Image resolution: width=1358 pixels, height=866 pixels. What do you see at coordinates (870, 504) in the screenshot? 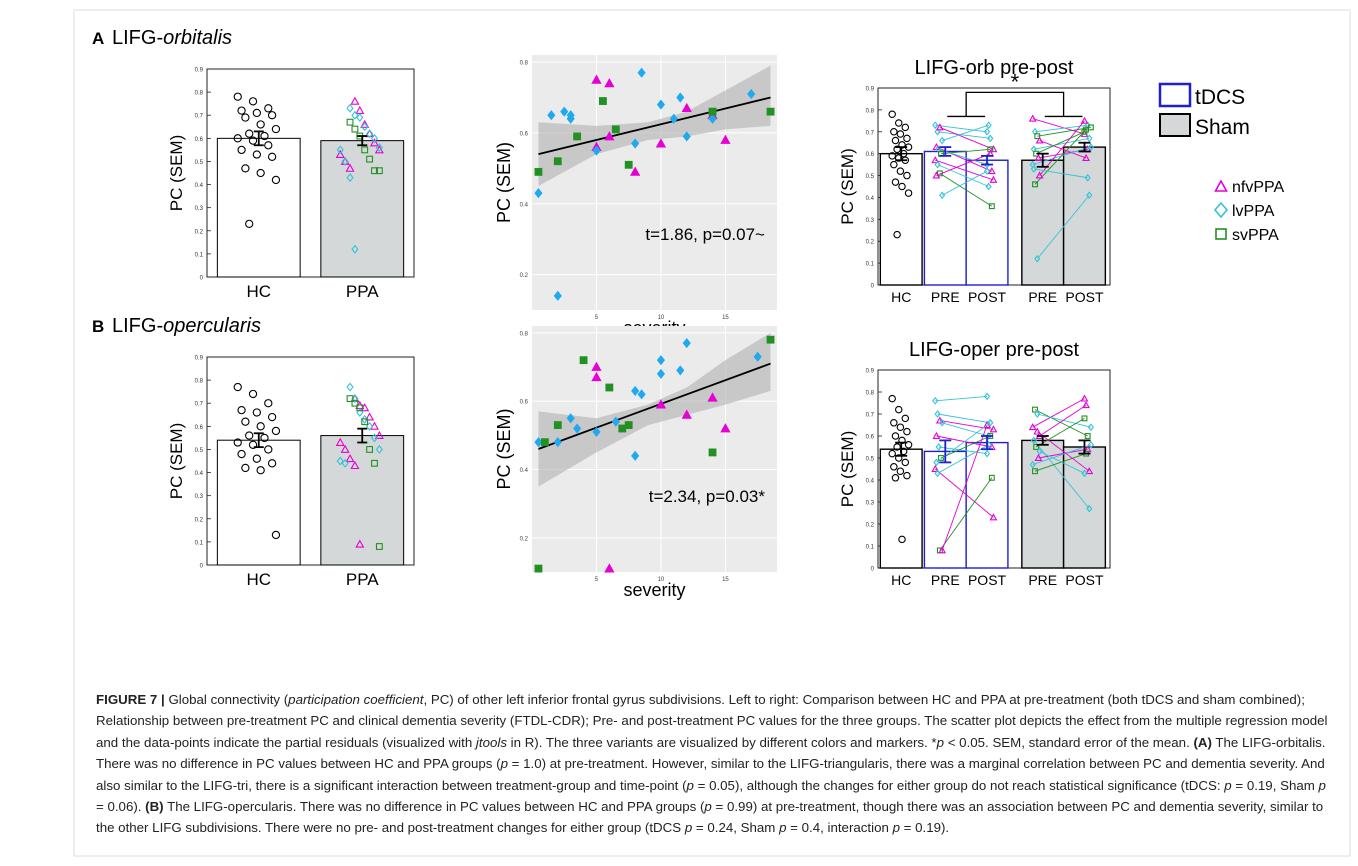
I see `y-tick-label: 0.3` at bounding box center [870, 504].